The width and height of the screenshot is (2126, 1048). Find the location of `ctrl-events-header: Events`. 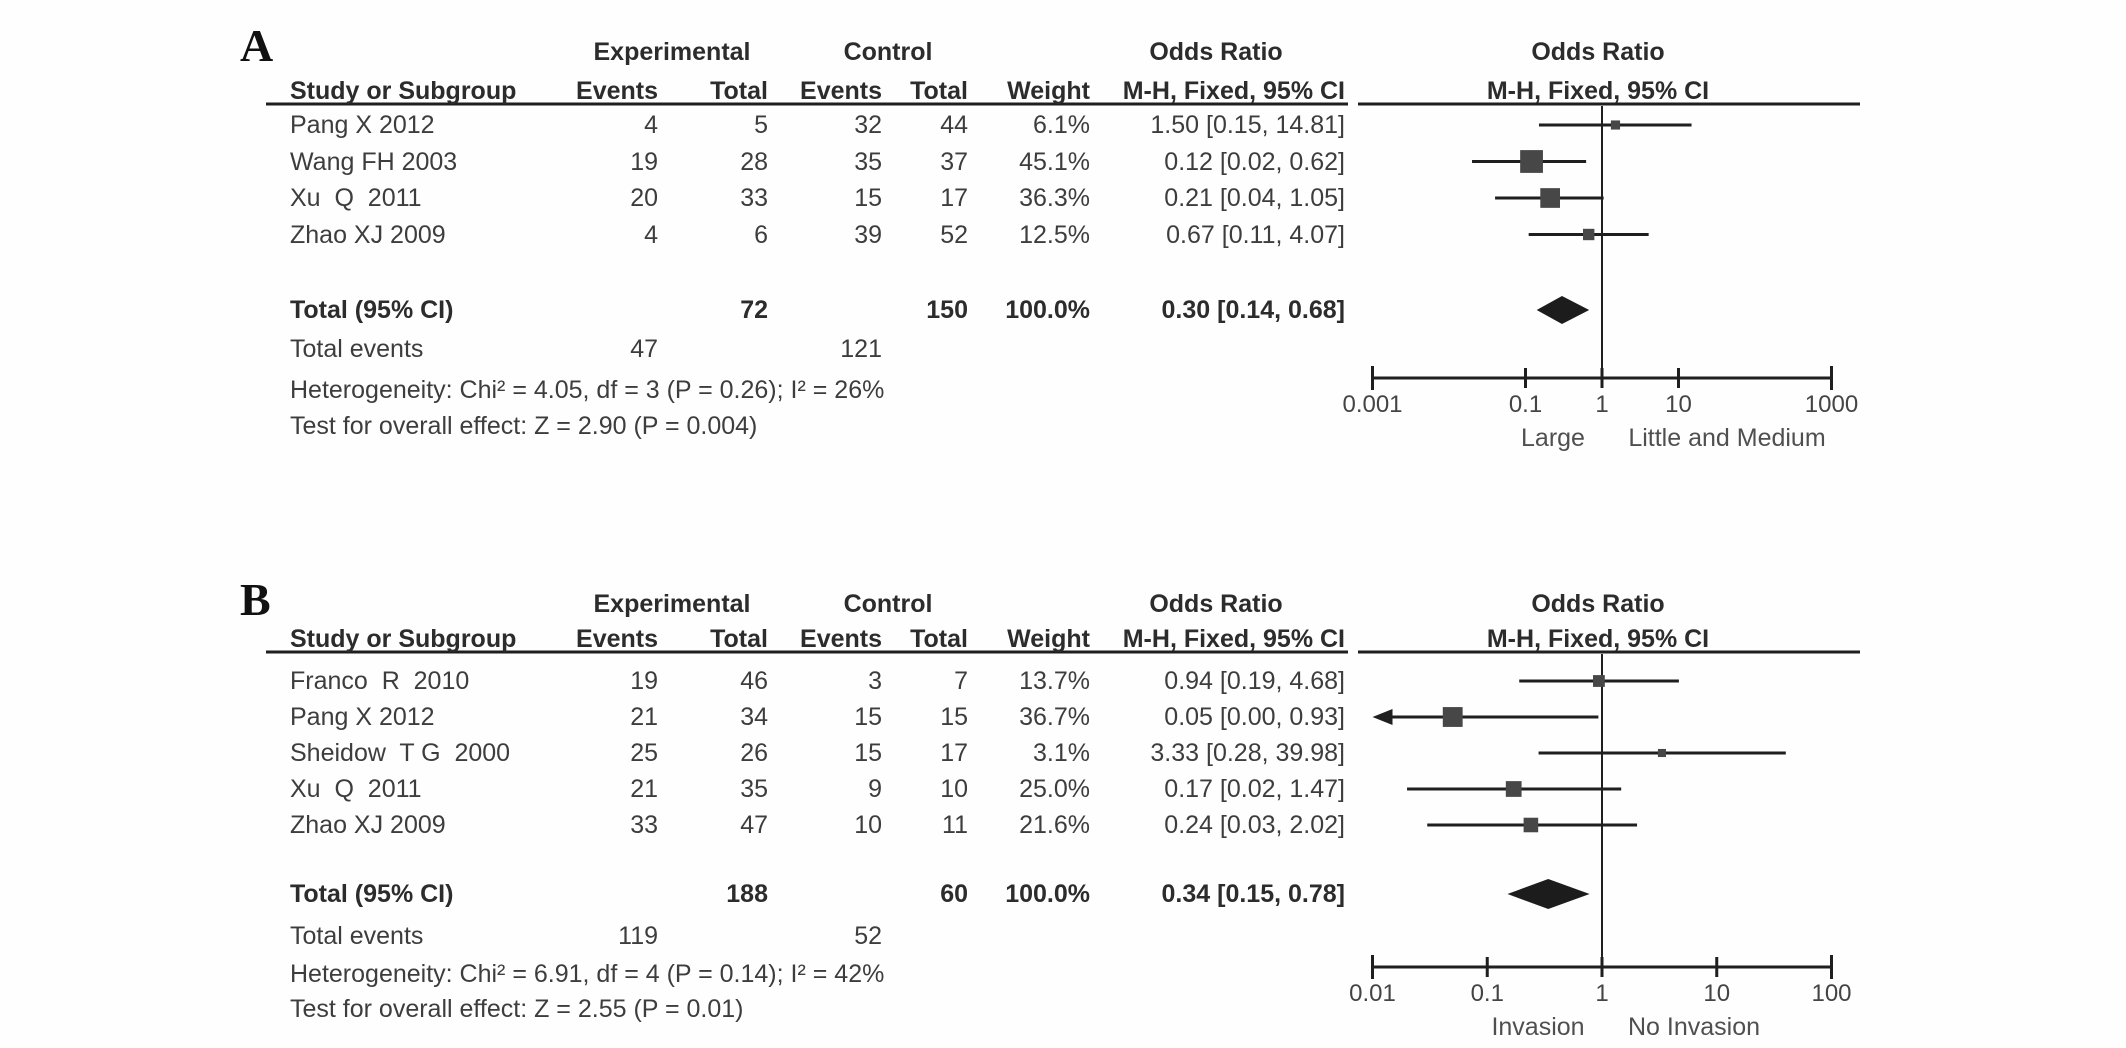

ctrl-events-header: Events is located at coordinates (841, 91).